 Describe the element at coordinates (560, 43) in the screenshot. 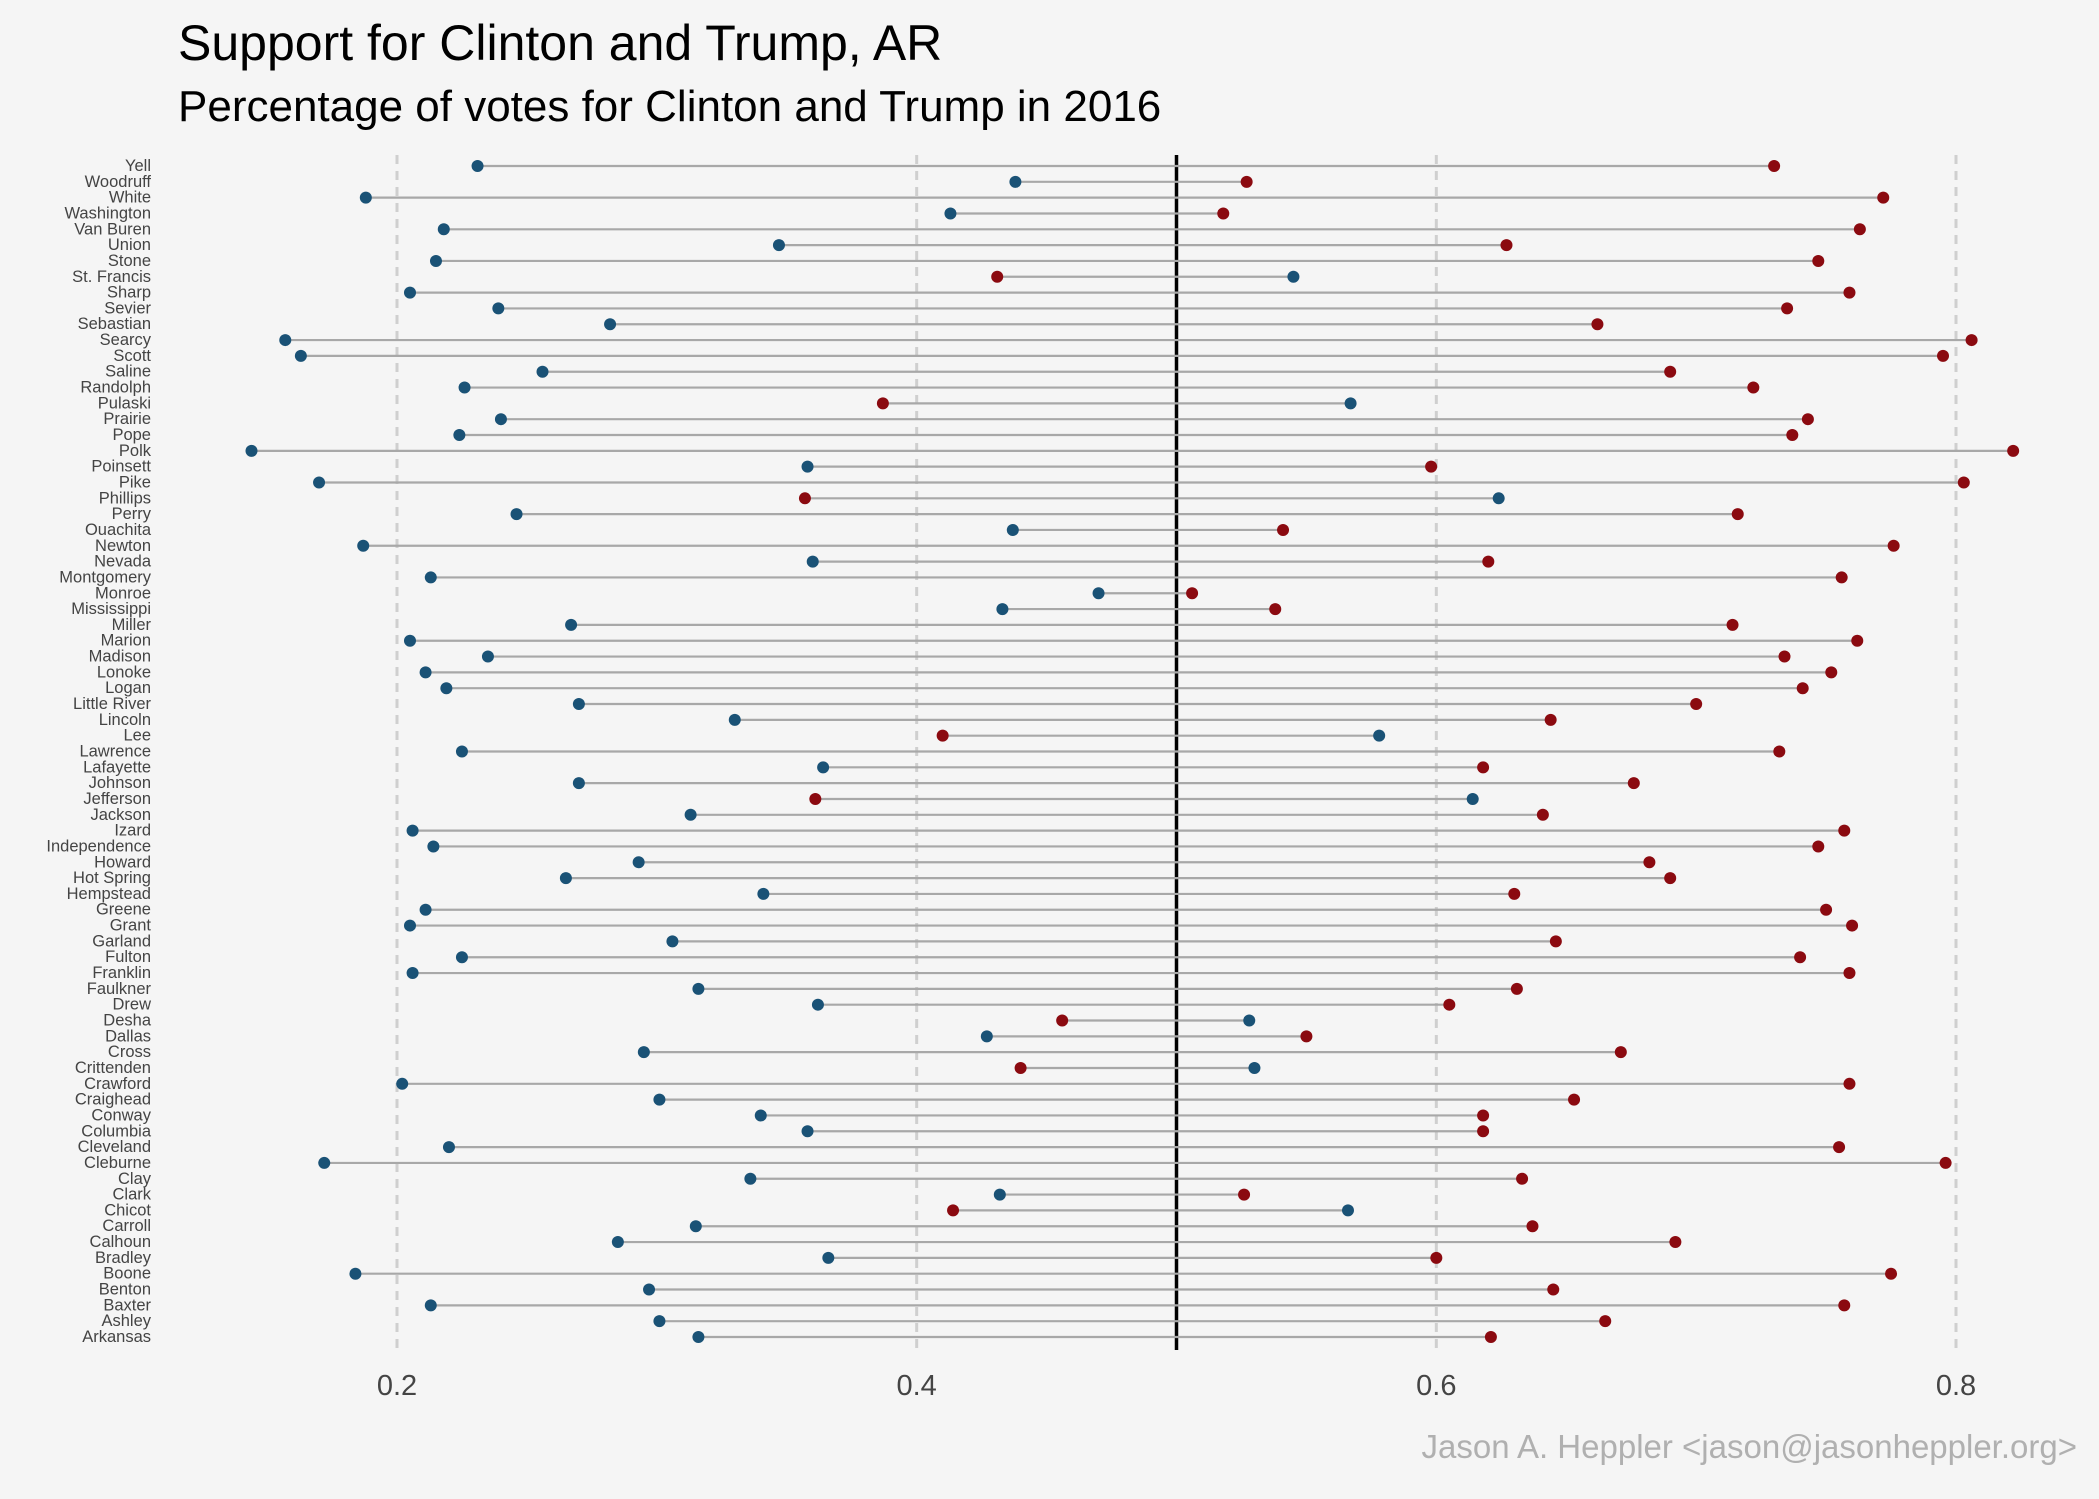

I see `chart-title: Support for Clinton and Trump, AR` at that location.